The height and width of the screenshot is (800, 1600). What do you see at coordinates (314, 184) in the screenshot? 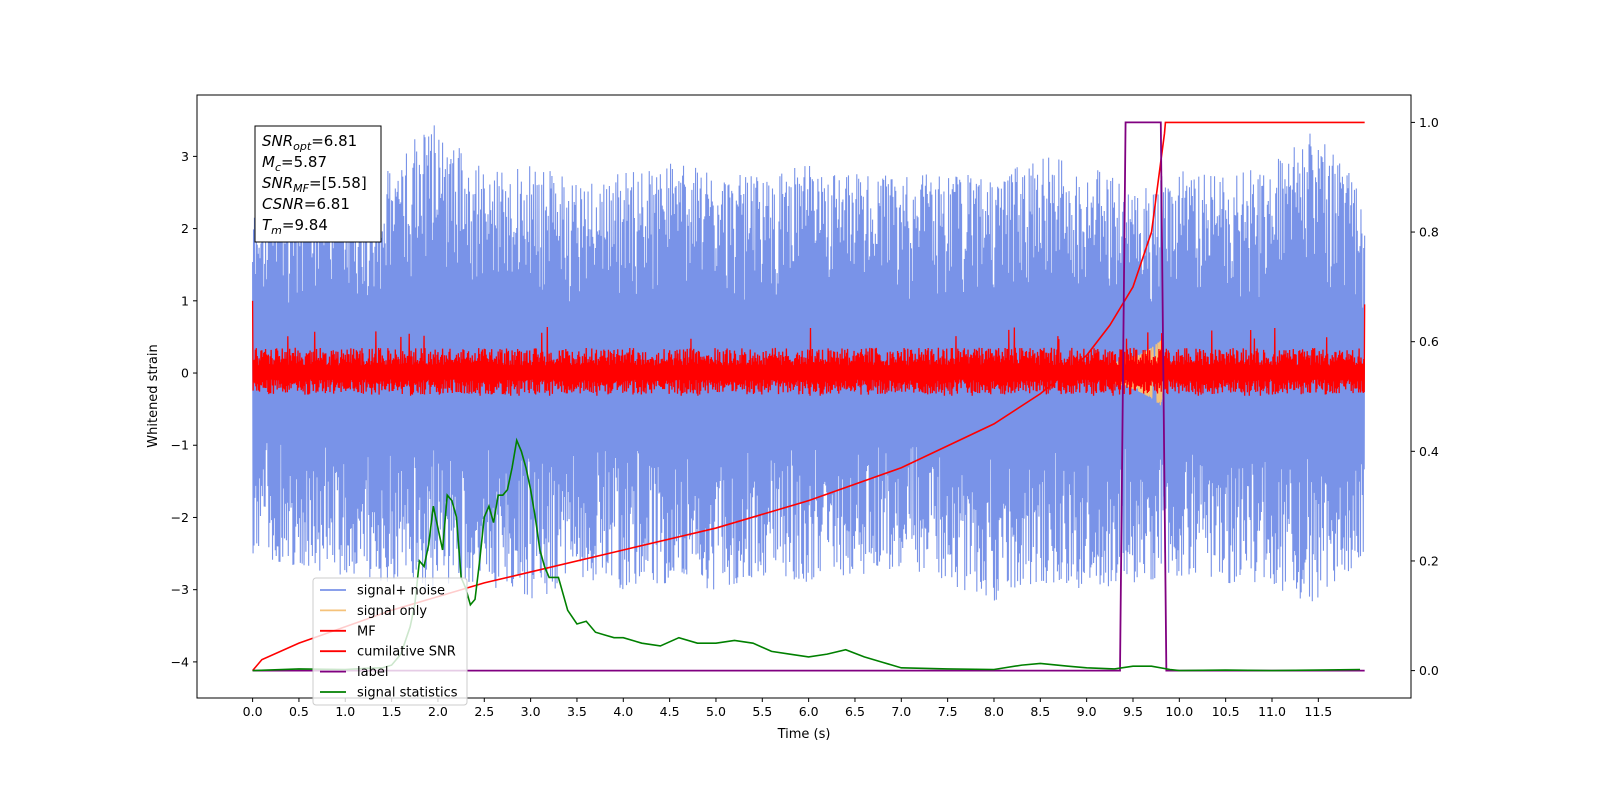
I see `annotation-line: SNRMF=[5.58]` at bounding box center [314, 184].